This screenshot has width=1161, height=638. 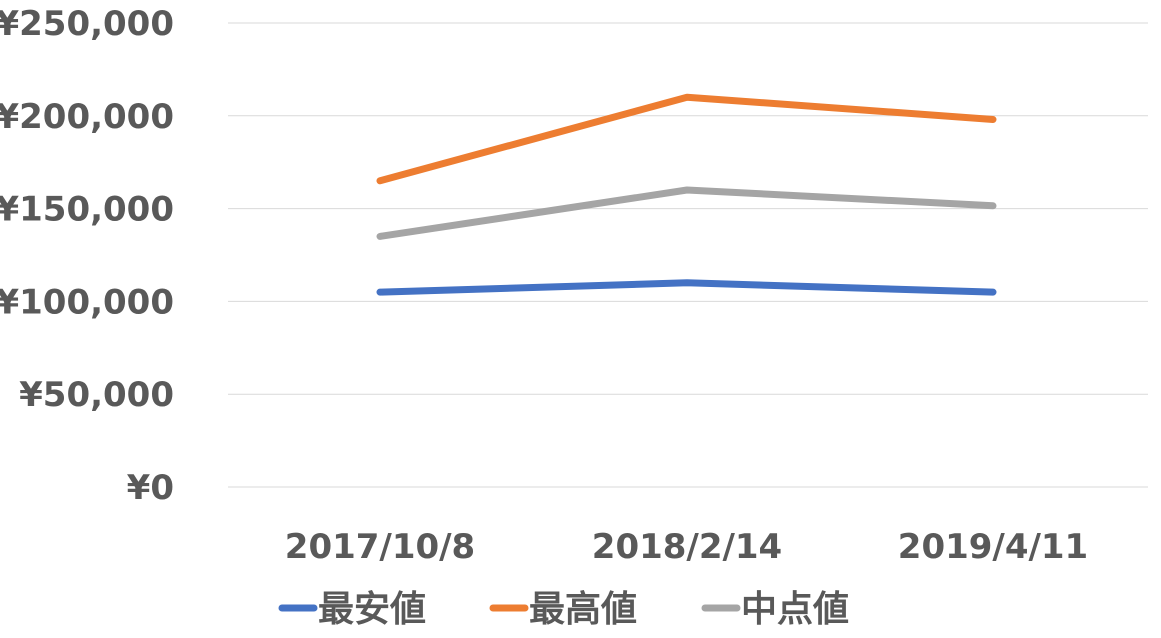 I want to click on legend-label: 最安値, so click(x=372, y=609).